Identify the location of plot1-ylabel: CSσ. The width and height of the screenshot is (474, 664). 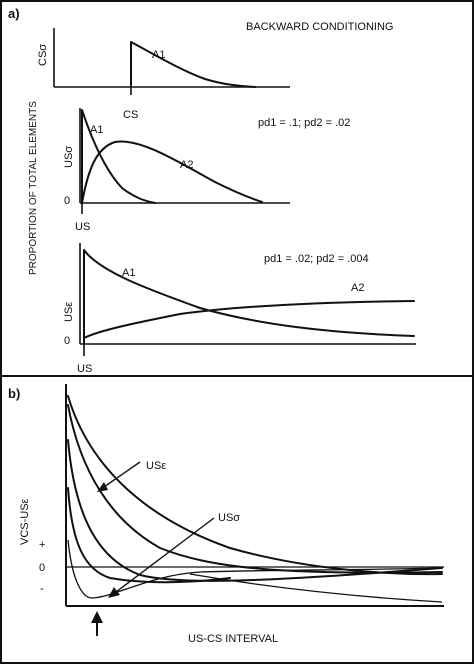
(43, 55).